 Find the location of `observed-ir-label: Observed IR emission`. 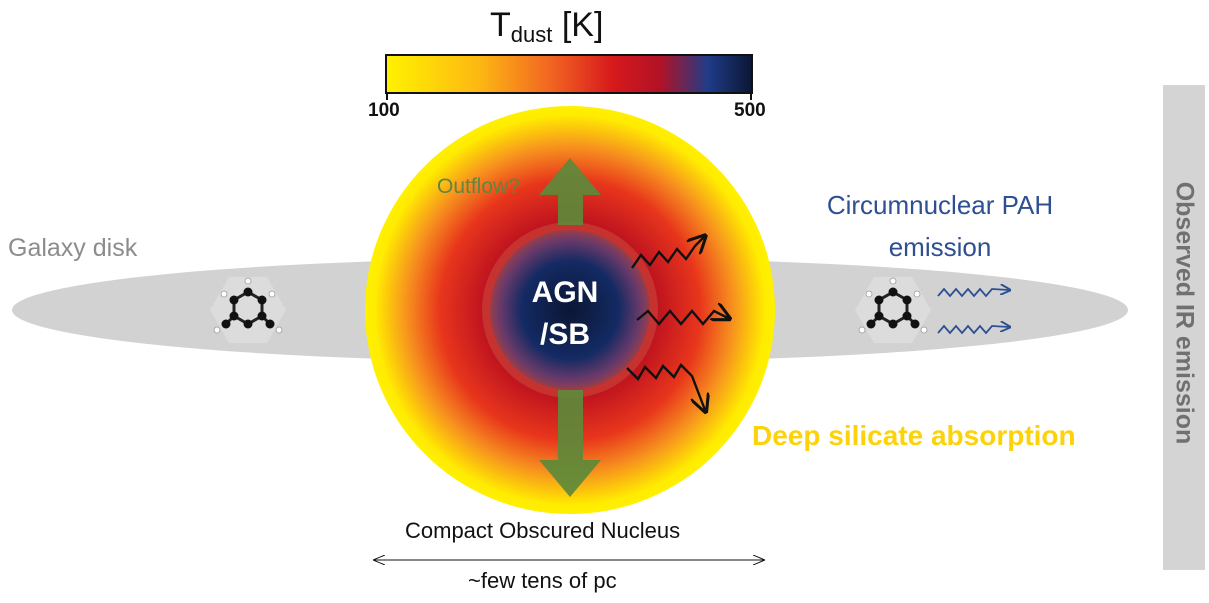

observed-ir-label: Observed IR emission is located at coordinates (1184, 313).